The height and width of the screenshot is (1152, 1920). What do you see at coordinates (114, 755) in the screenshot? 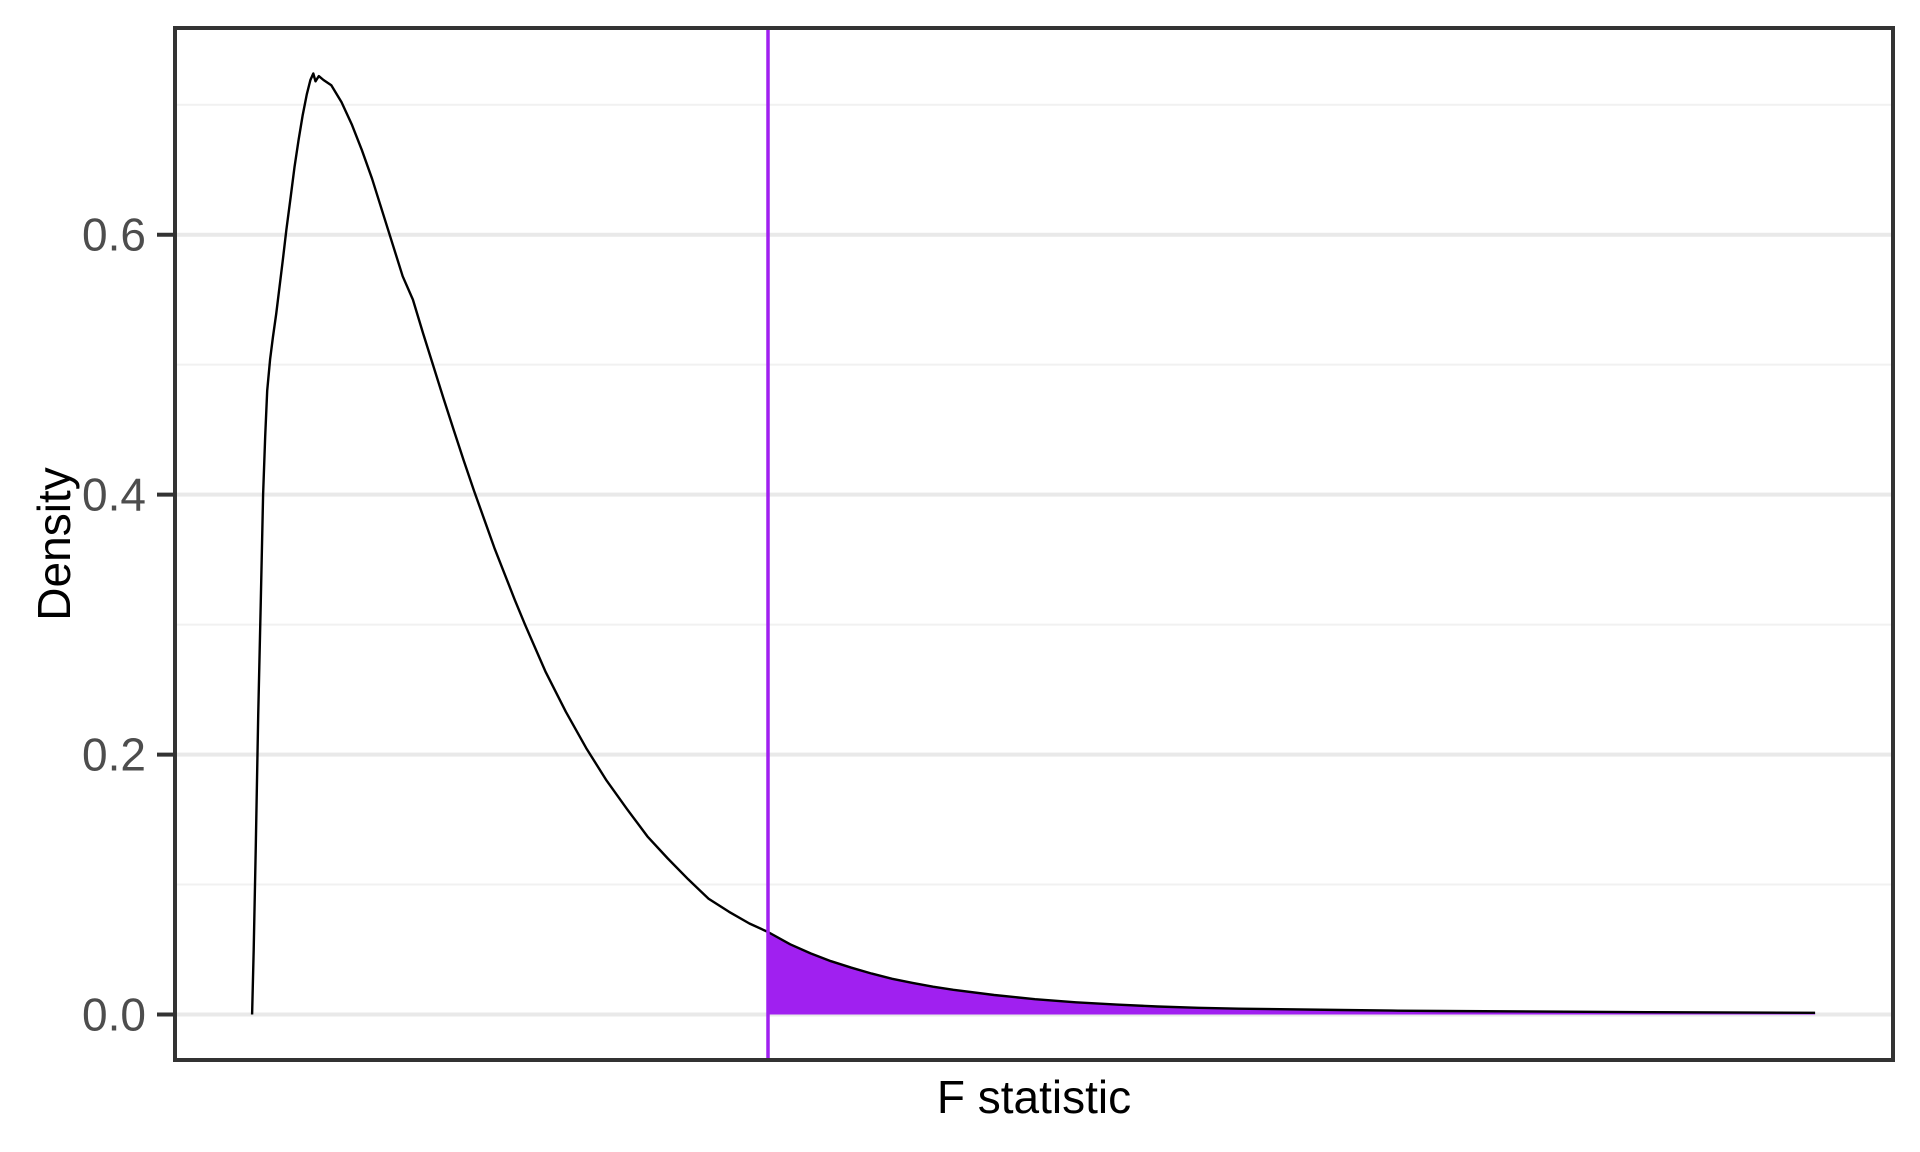
I see `y-tick-label: 0.2` at bounding box center [114, 755].